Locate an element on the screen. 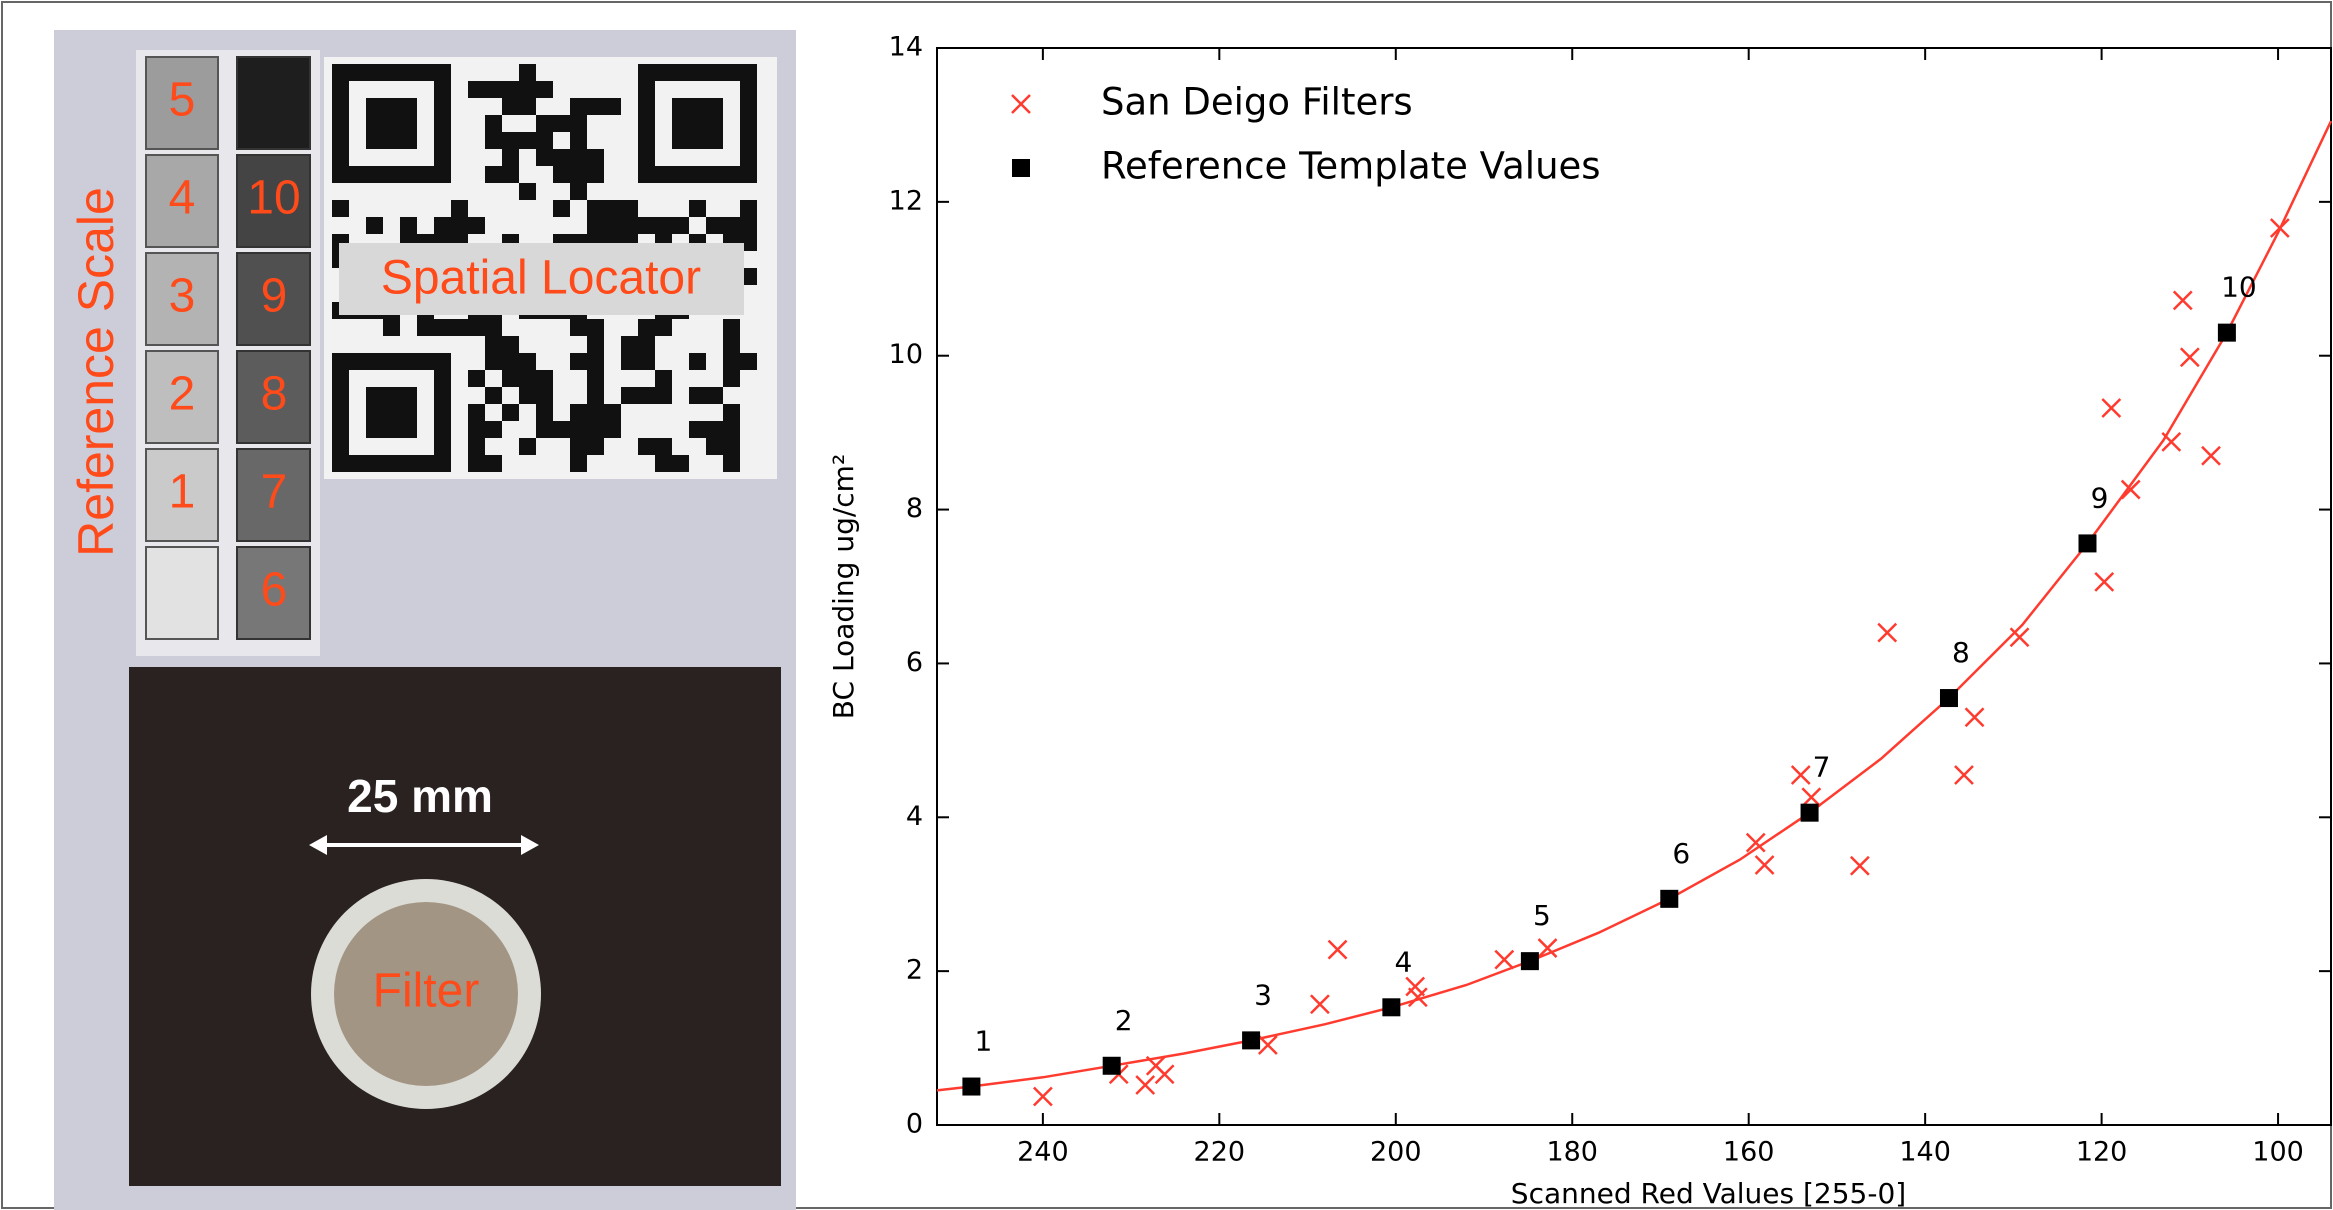  x-tick-label: 140 is located at coordinates (1925, 1152).